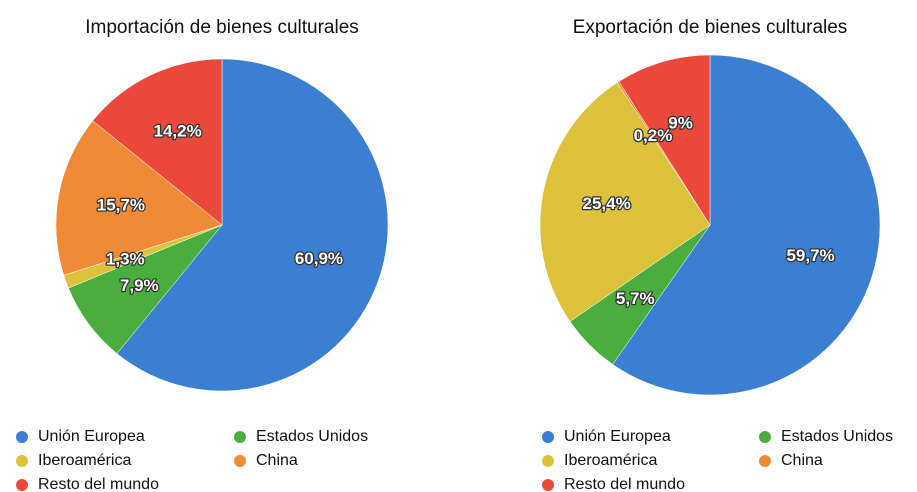  I want to click on slice-label: 14,2%, so click(177, 131).